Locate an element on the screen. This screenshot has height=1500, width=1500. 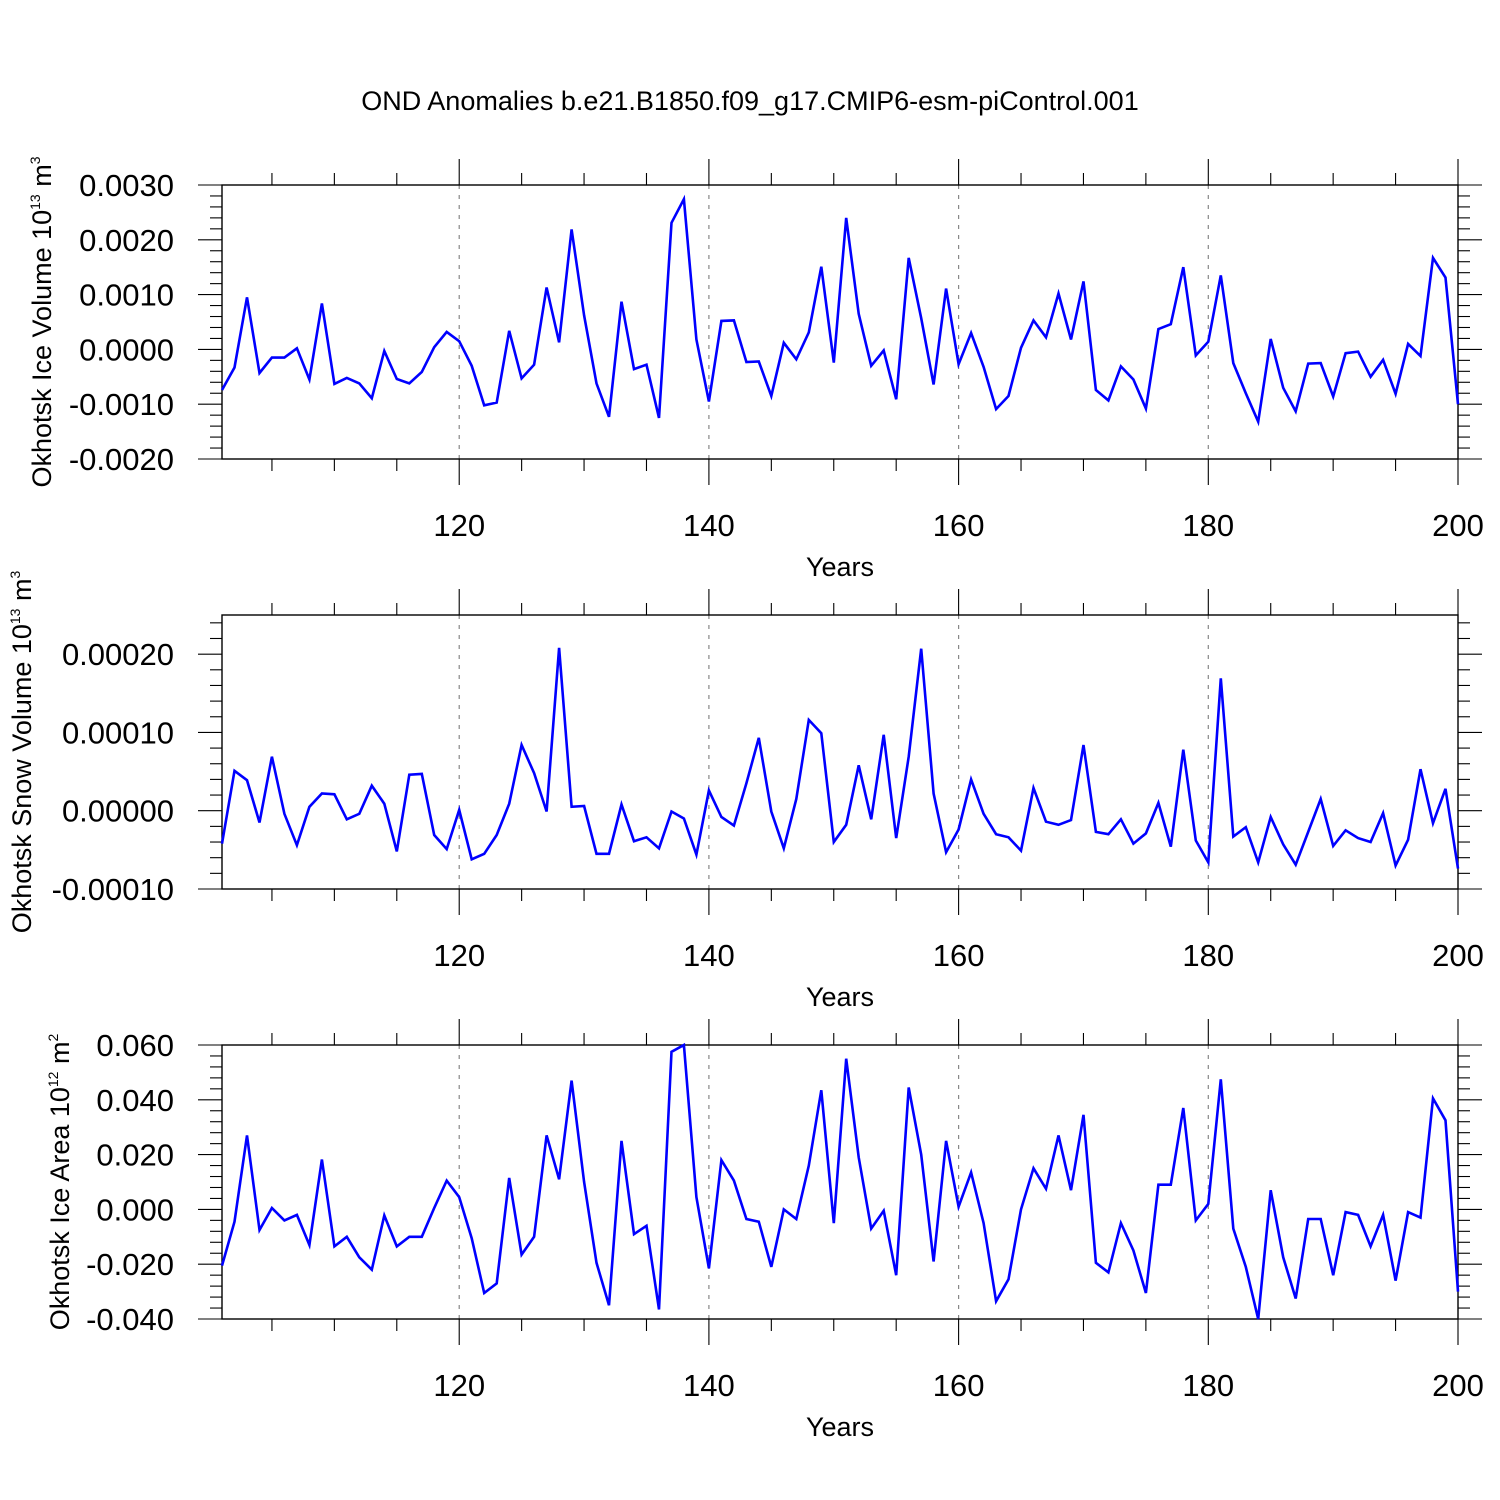
y-axis-label: Okhotsk Ice Area 1012 m2 is located at coordinates (60, 1182).